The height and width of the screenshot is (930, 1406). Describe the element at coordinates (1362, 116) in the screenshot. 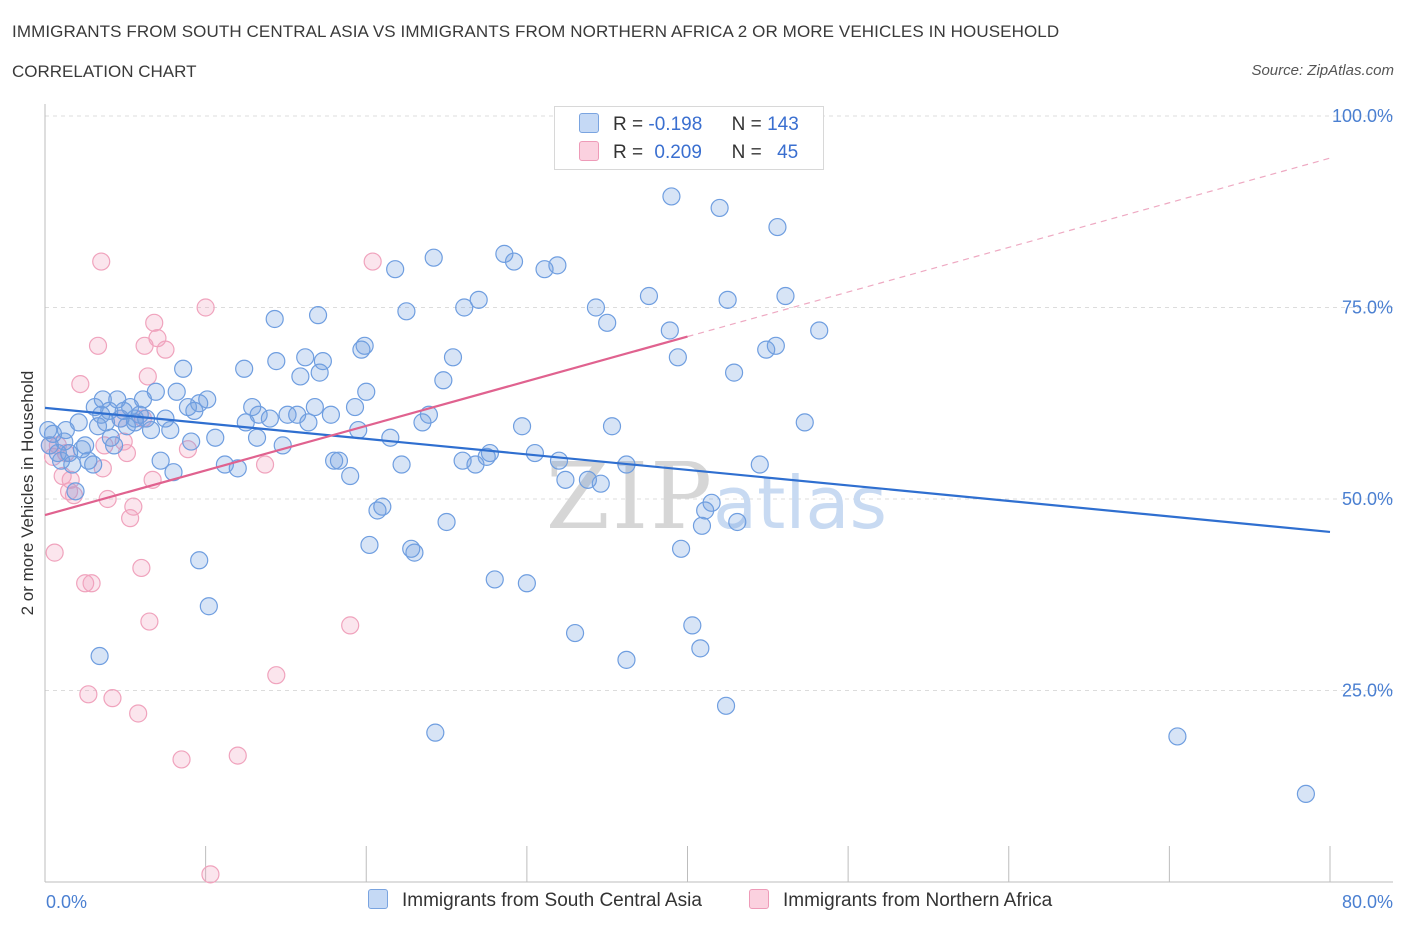

I see `y-tick-label: 100.0%` at that location.